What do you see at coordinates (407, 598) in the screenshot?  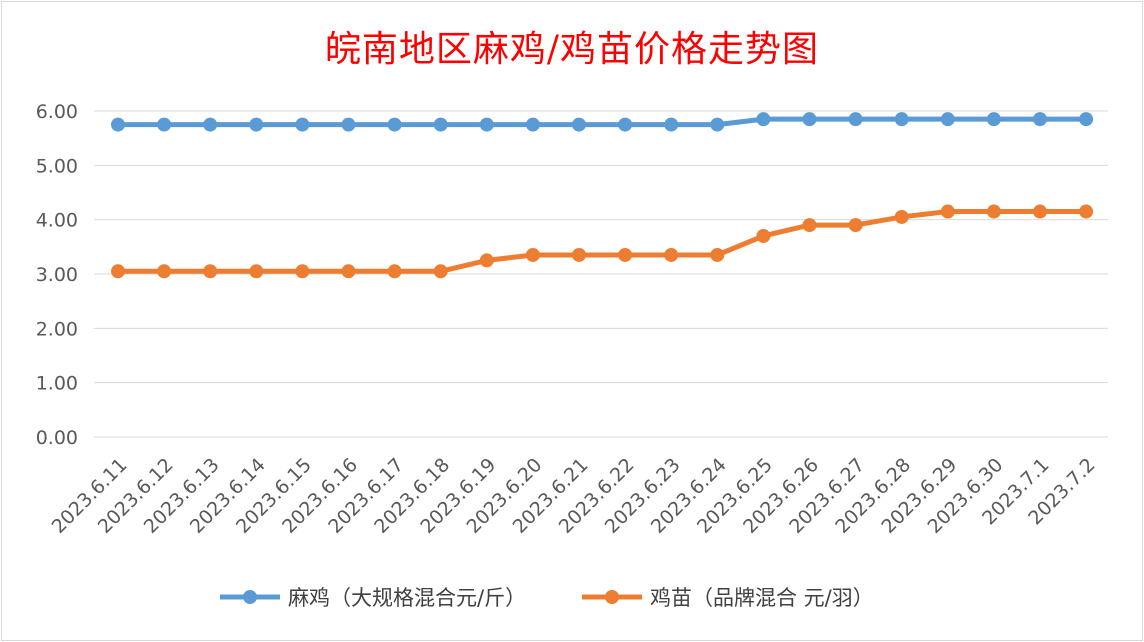 I see `legend-label-1: 麻鸡（大规格混合元/斤）` at bounding box center [407, 598].